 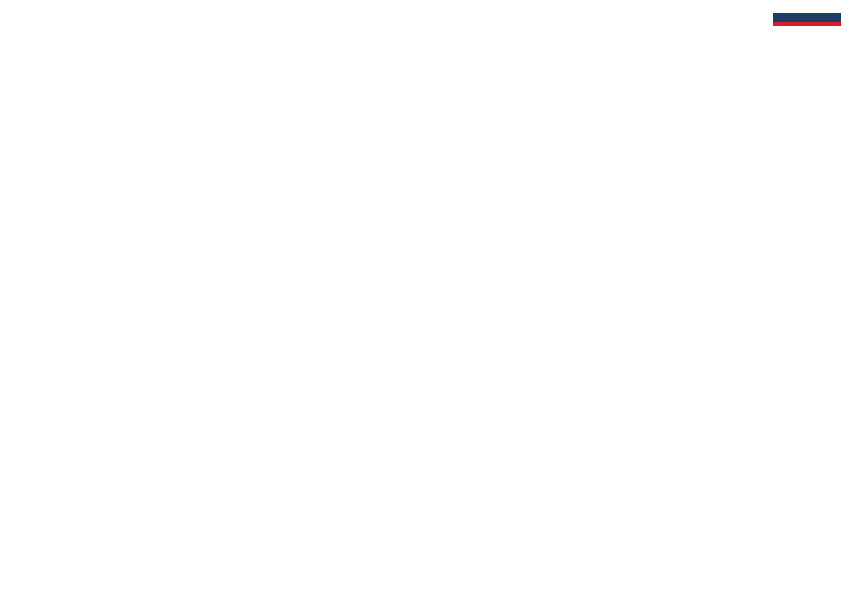 I want to click on y-axis-title, so click(x=18, y=109).